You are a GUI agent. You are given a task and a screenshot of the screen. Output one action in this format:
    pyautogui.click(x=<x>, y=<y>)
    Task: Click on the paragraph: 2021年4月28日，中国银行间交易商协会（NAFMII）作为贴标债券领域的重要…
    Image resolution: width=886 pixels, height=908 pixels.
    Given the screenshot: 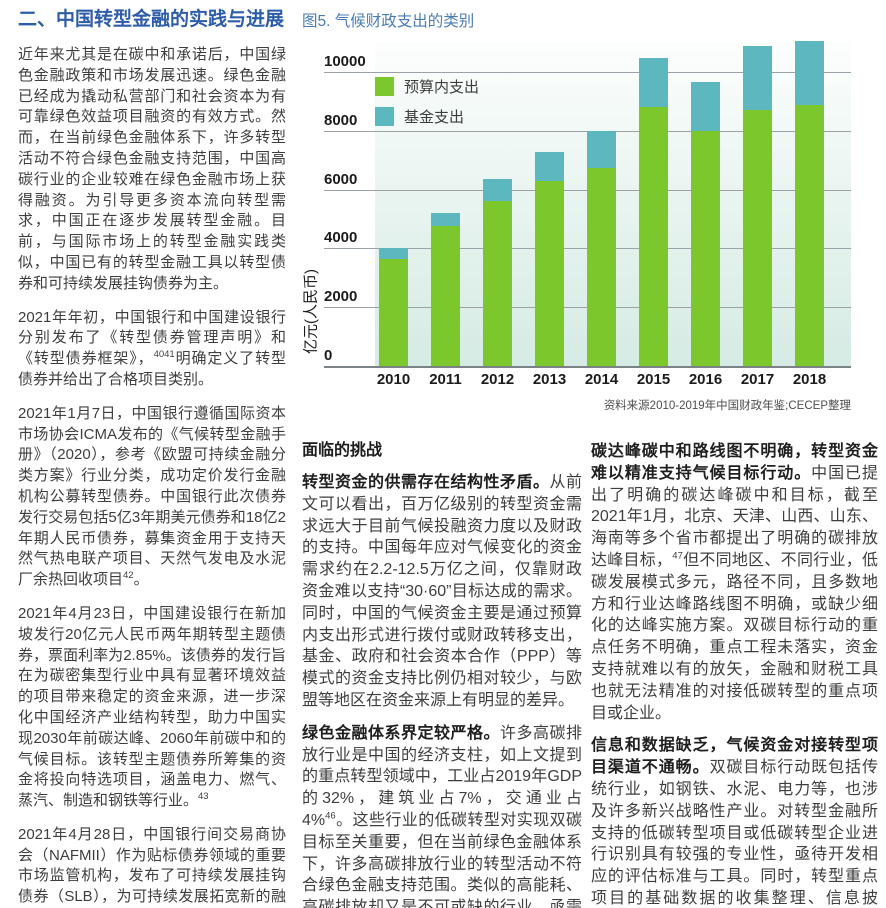 What is the action you would take?
    pyautogui.click(x=152, y=865)
    